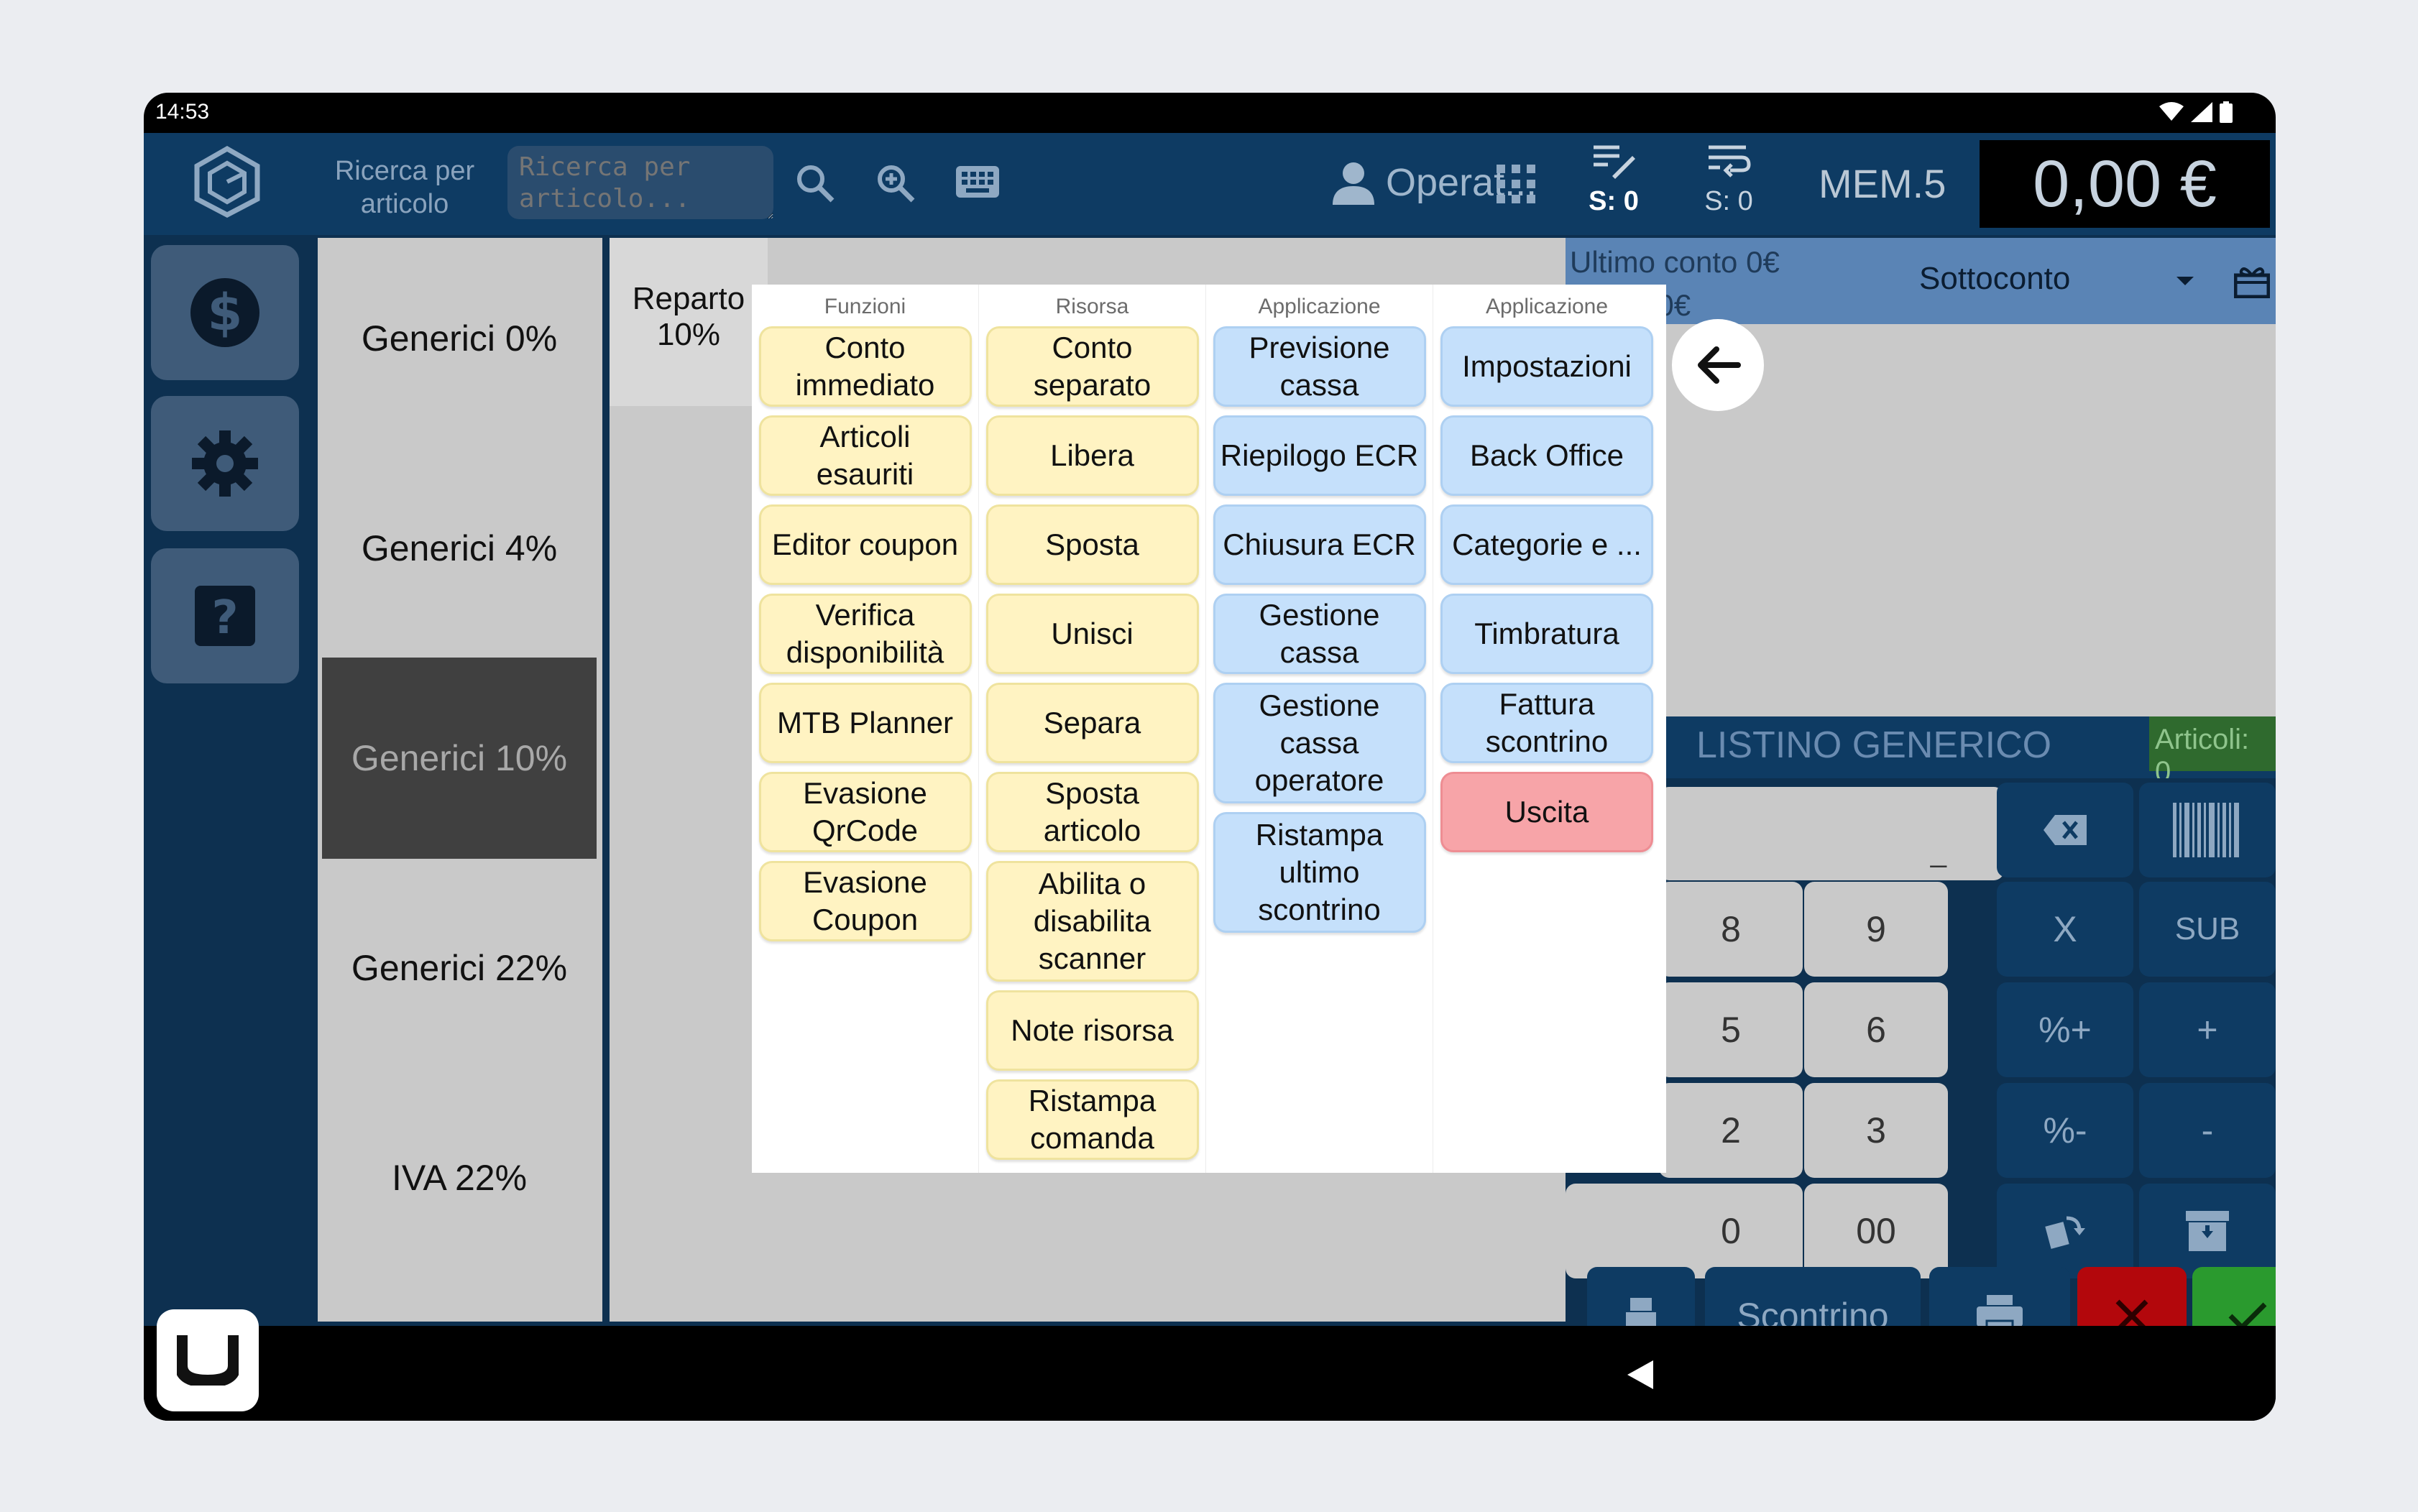  Describe the element at coordinates (2065, 1131) in the screenshot. I see `keypad-key: %-` at that location.